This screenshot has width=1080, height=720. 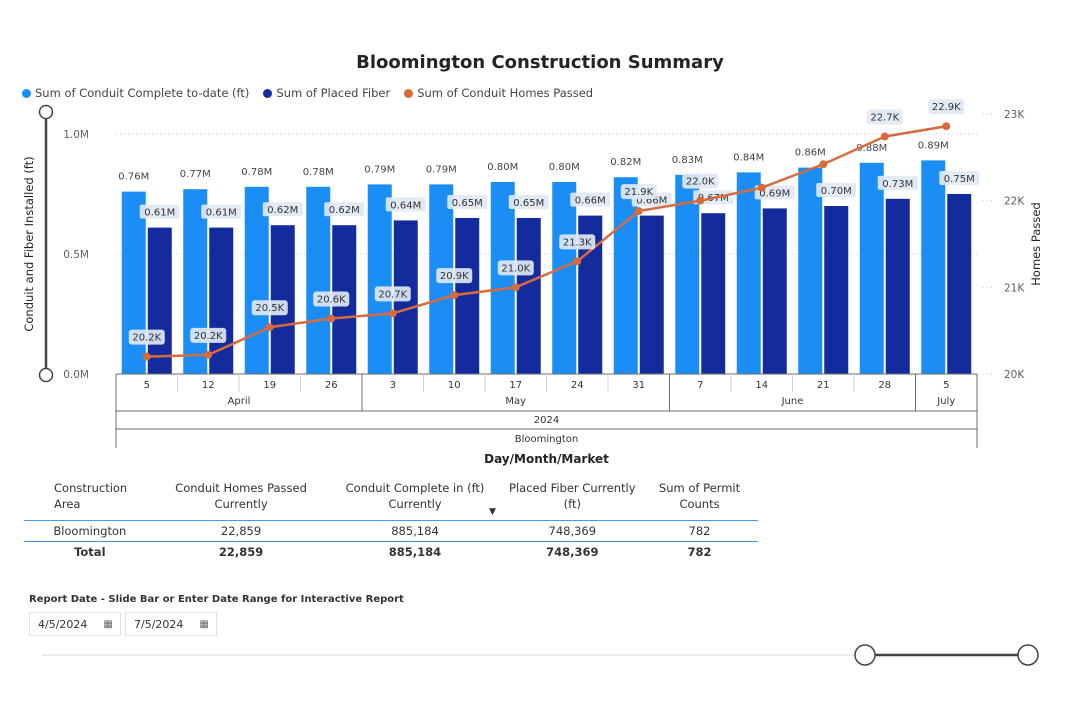 What do you see at coordinates (171, 624) in the screenshot?
I see `end-date-input: 7/5/2024 ▦` at bounding box center [171, 624].